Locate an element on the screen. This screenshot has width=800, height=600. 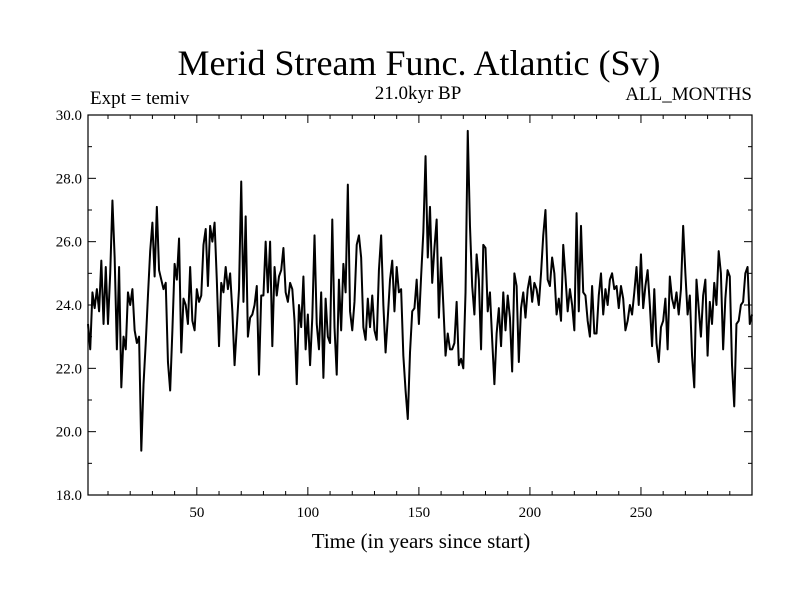
x-tick-label: 250 is located at coordinates (641, 513).